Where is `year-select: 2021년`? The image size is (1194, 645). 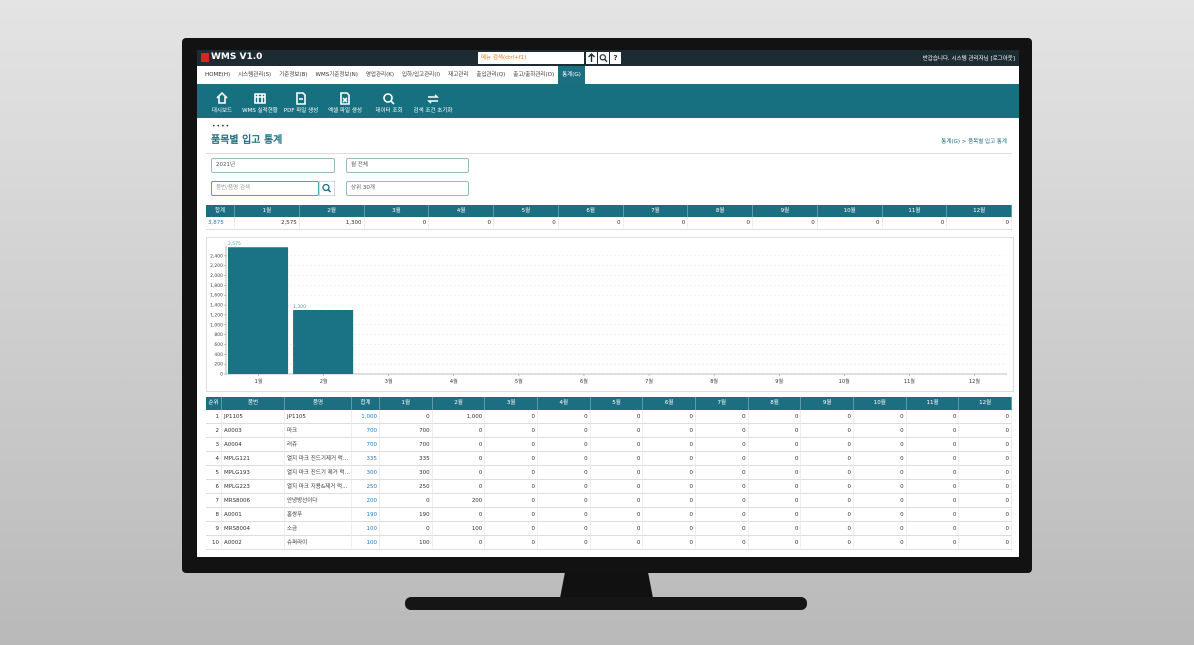 year-select: 2021년 is located at coordinates (273, 165).